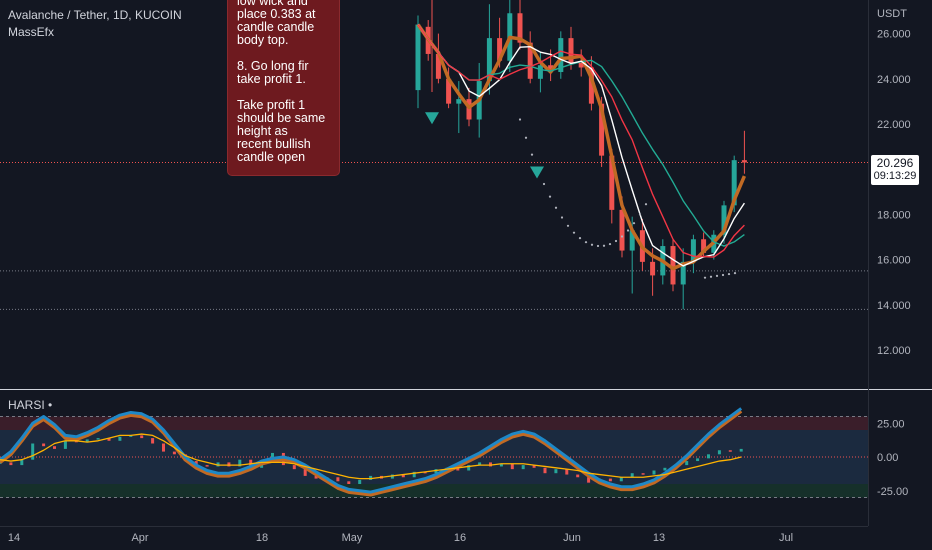  What do you see at coordinates (273, 72) in the screenshot?
I see `annotation-text-2: 8. Go long fir take profit 1.` at bounding box center [273, 72].